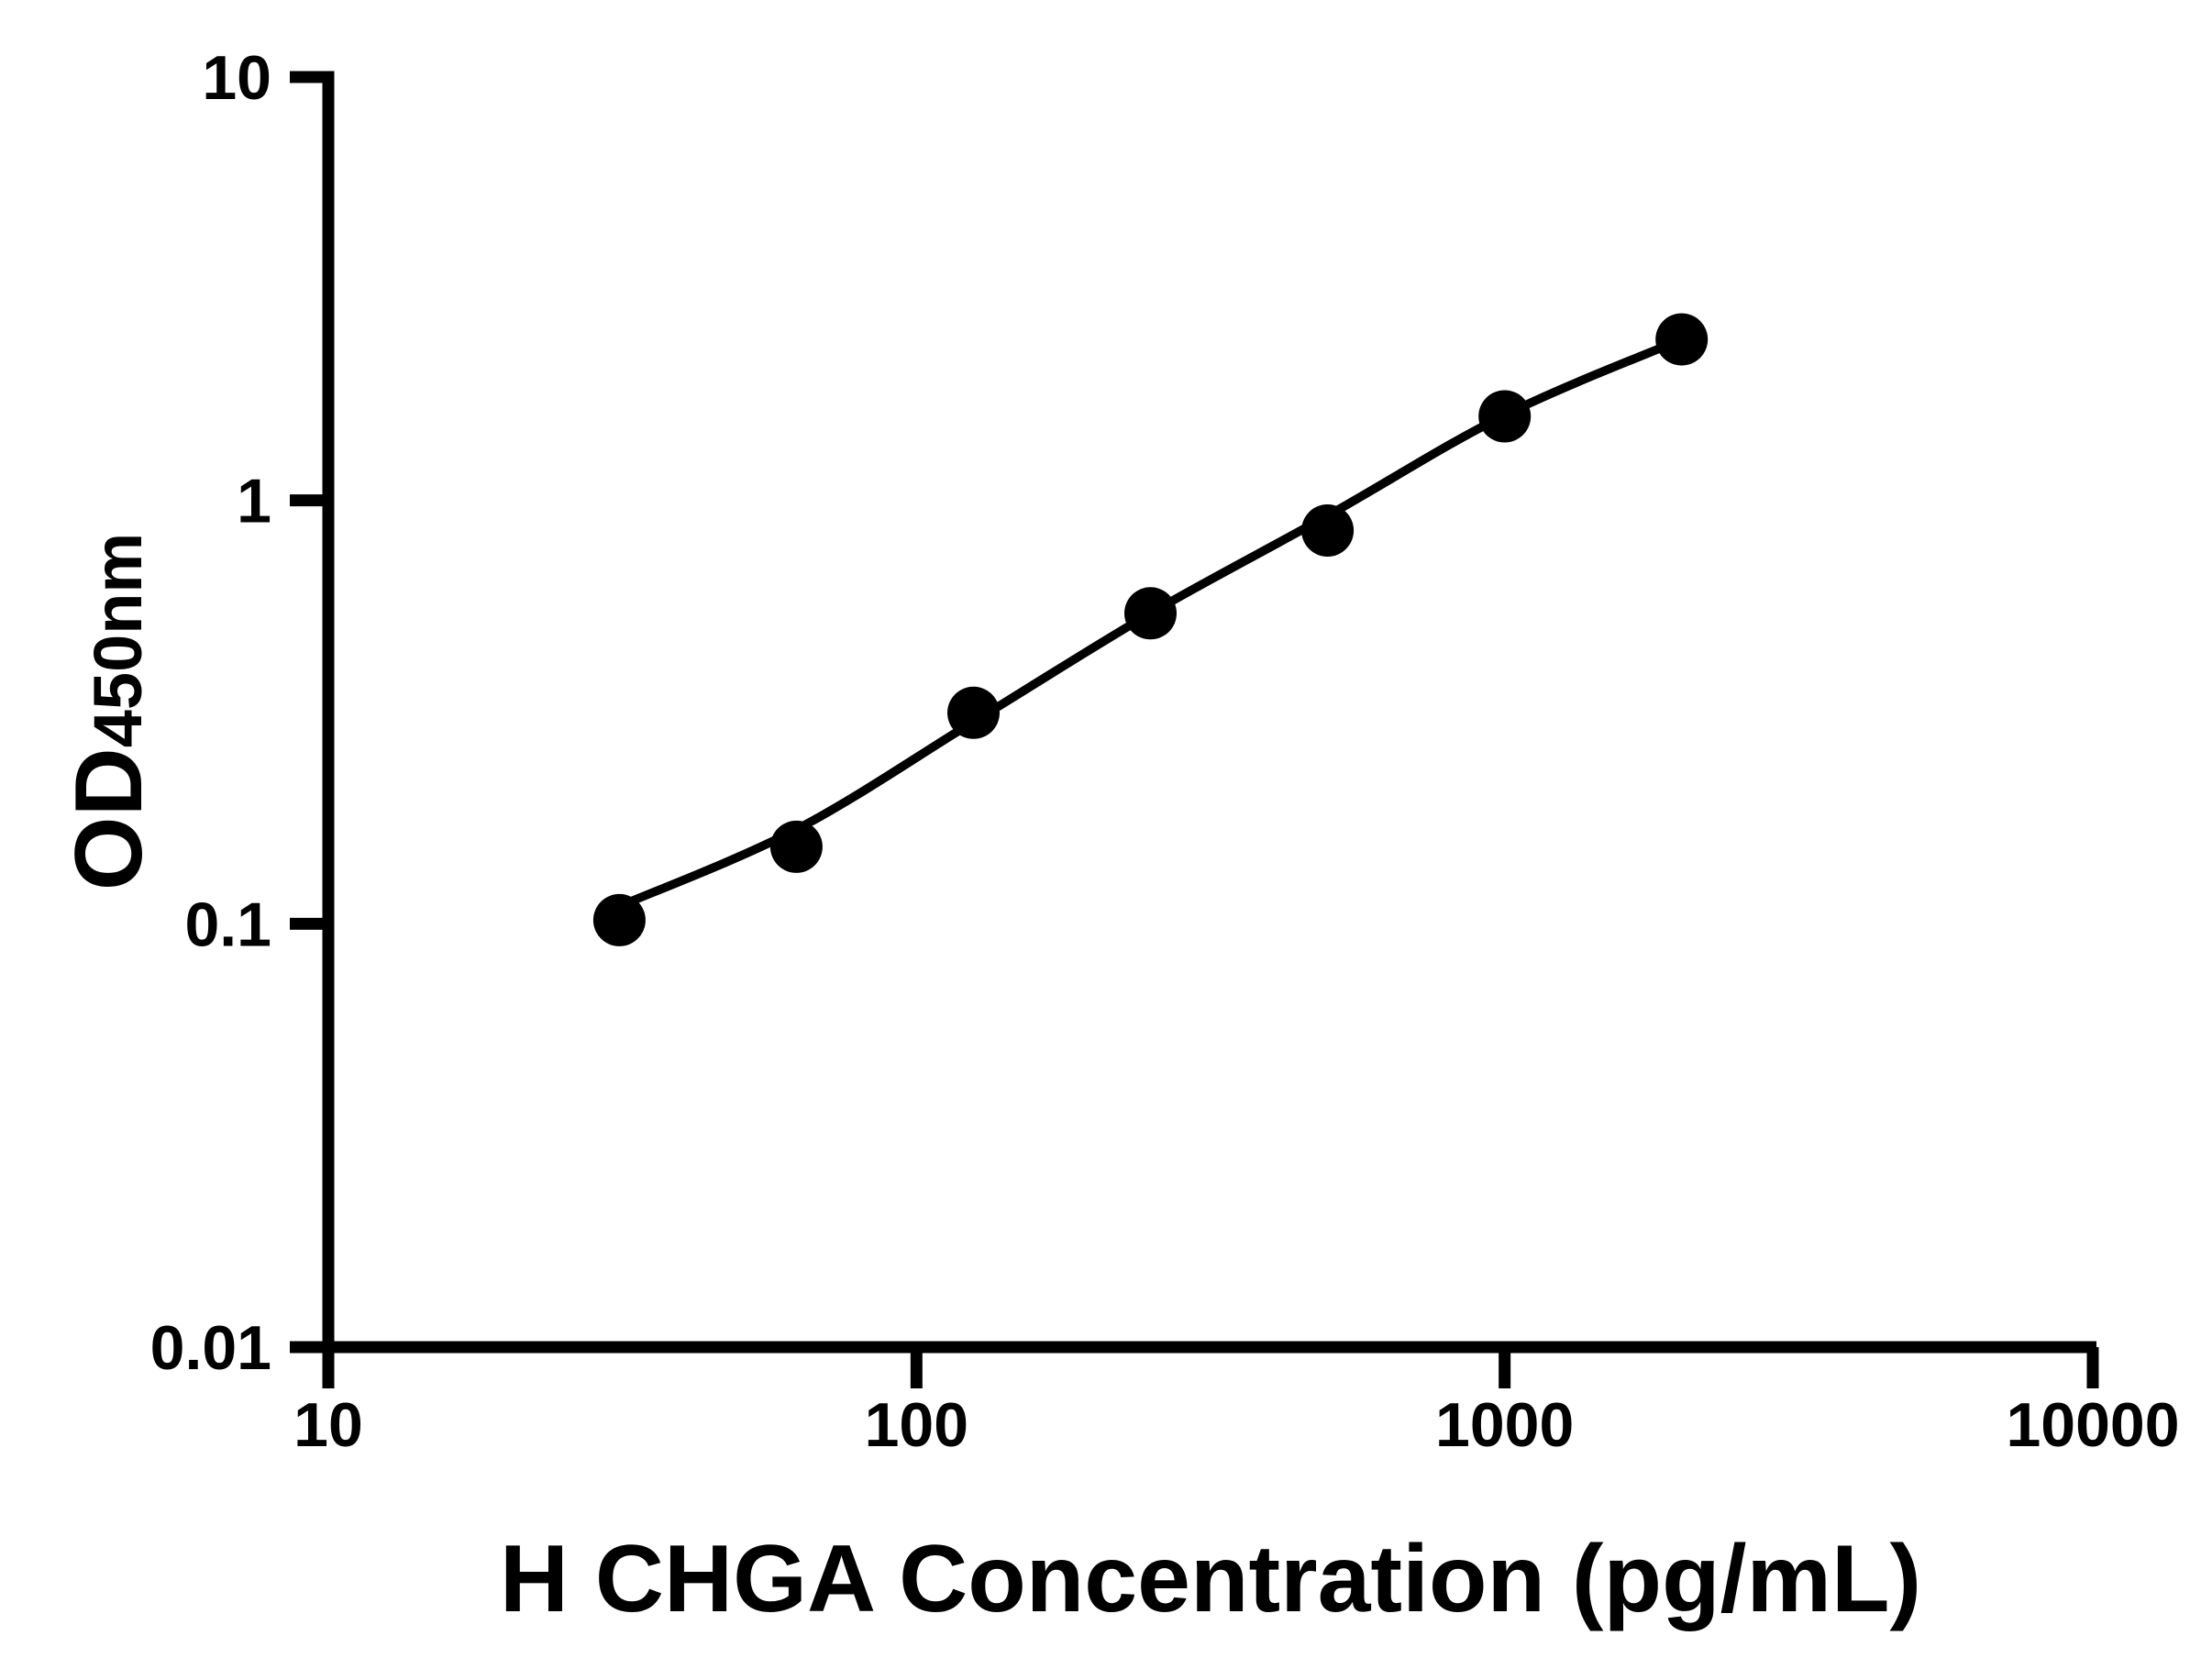 This screenshot has width=2201, height=1680. I want to click on y-tick-label: 0.01, so click(210, 1348).